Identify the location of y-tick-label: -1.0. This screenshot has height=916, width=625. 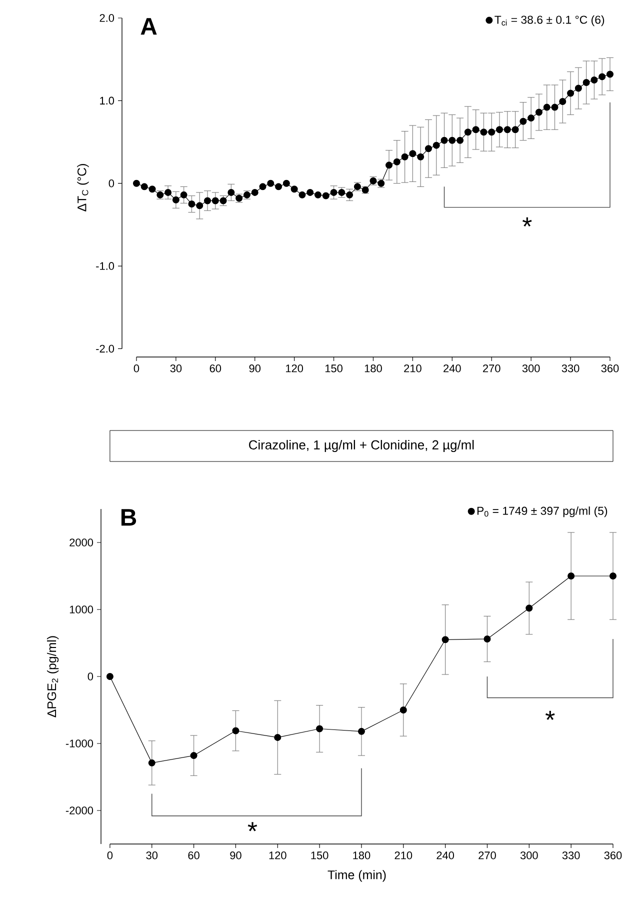
(105, 266).